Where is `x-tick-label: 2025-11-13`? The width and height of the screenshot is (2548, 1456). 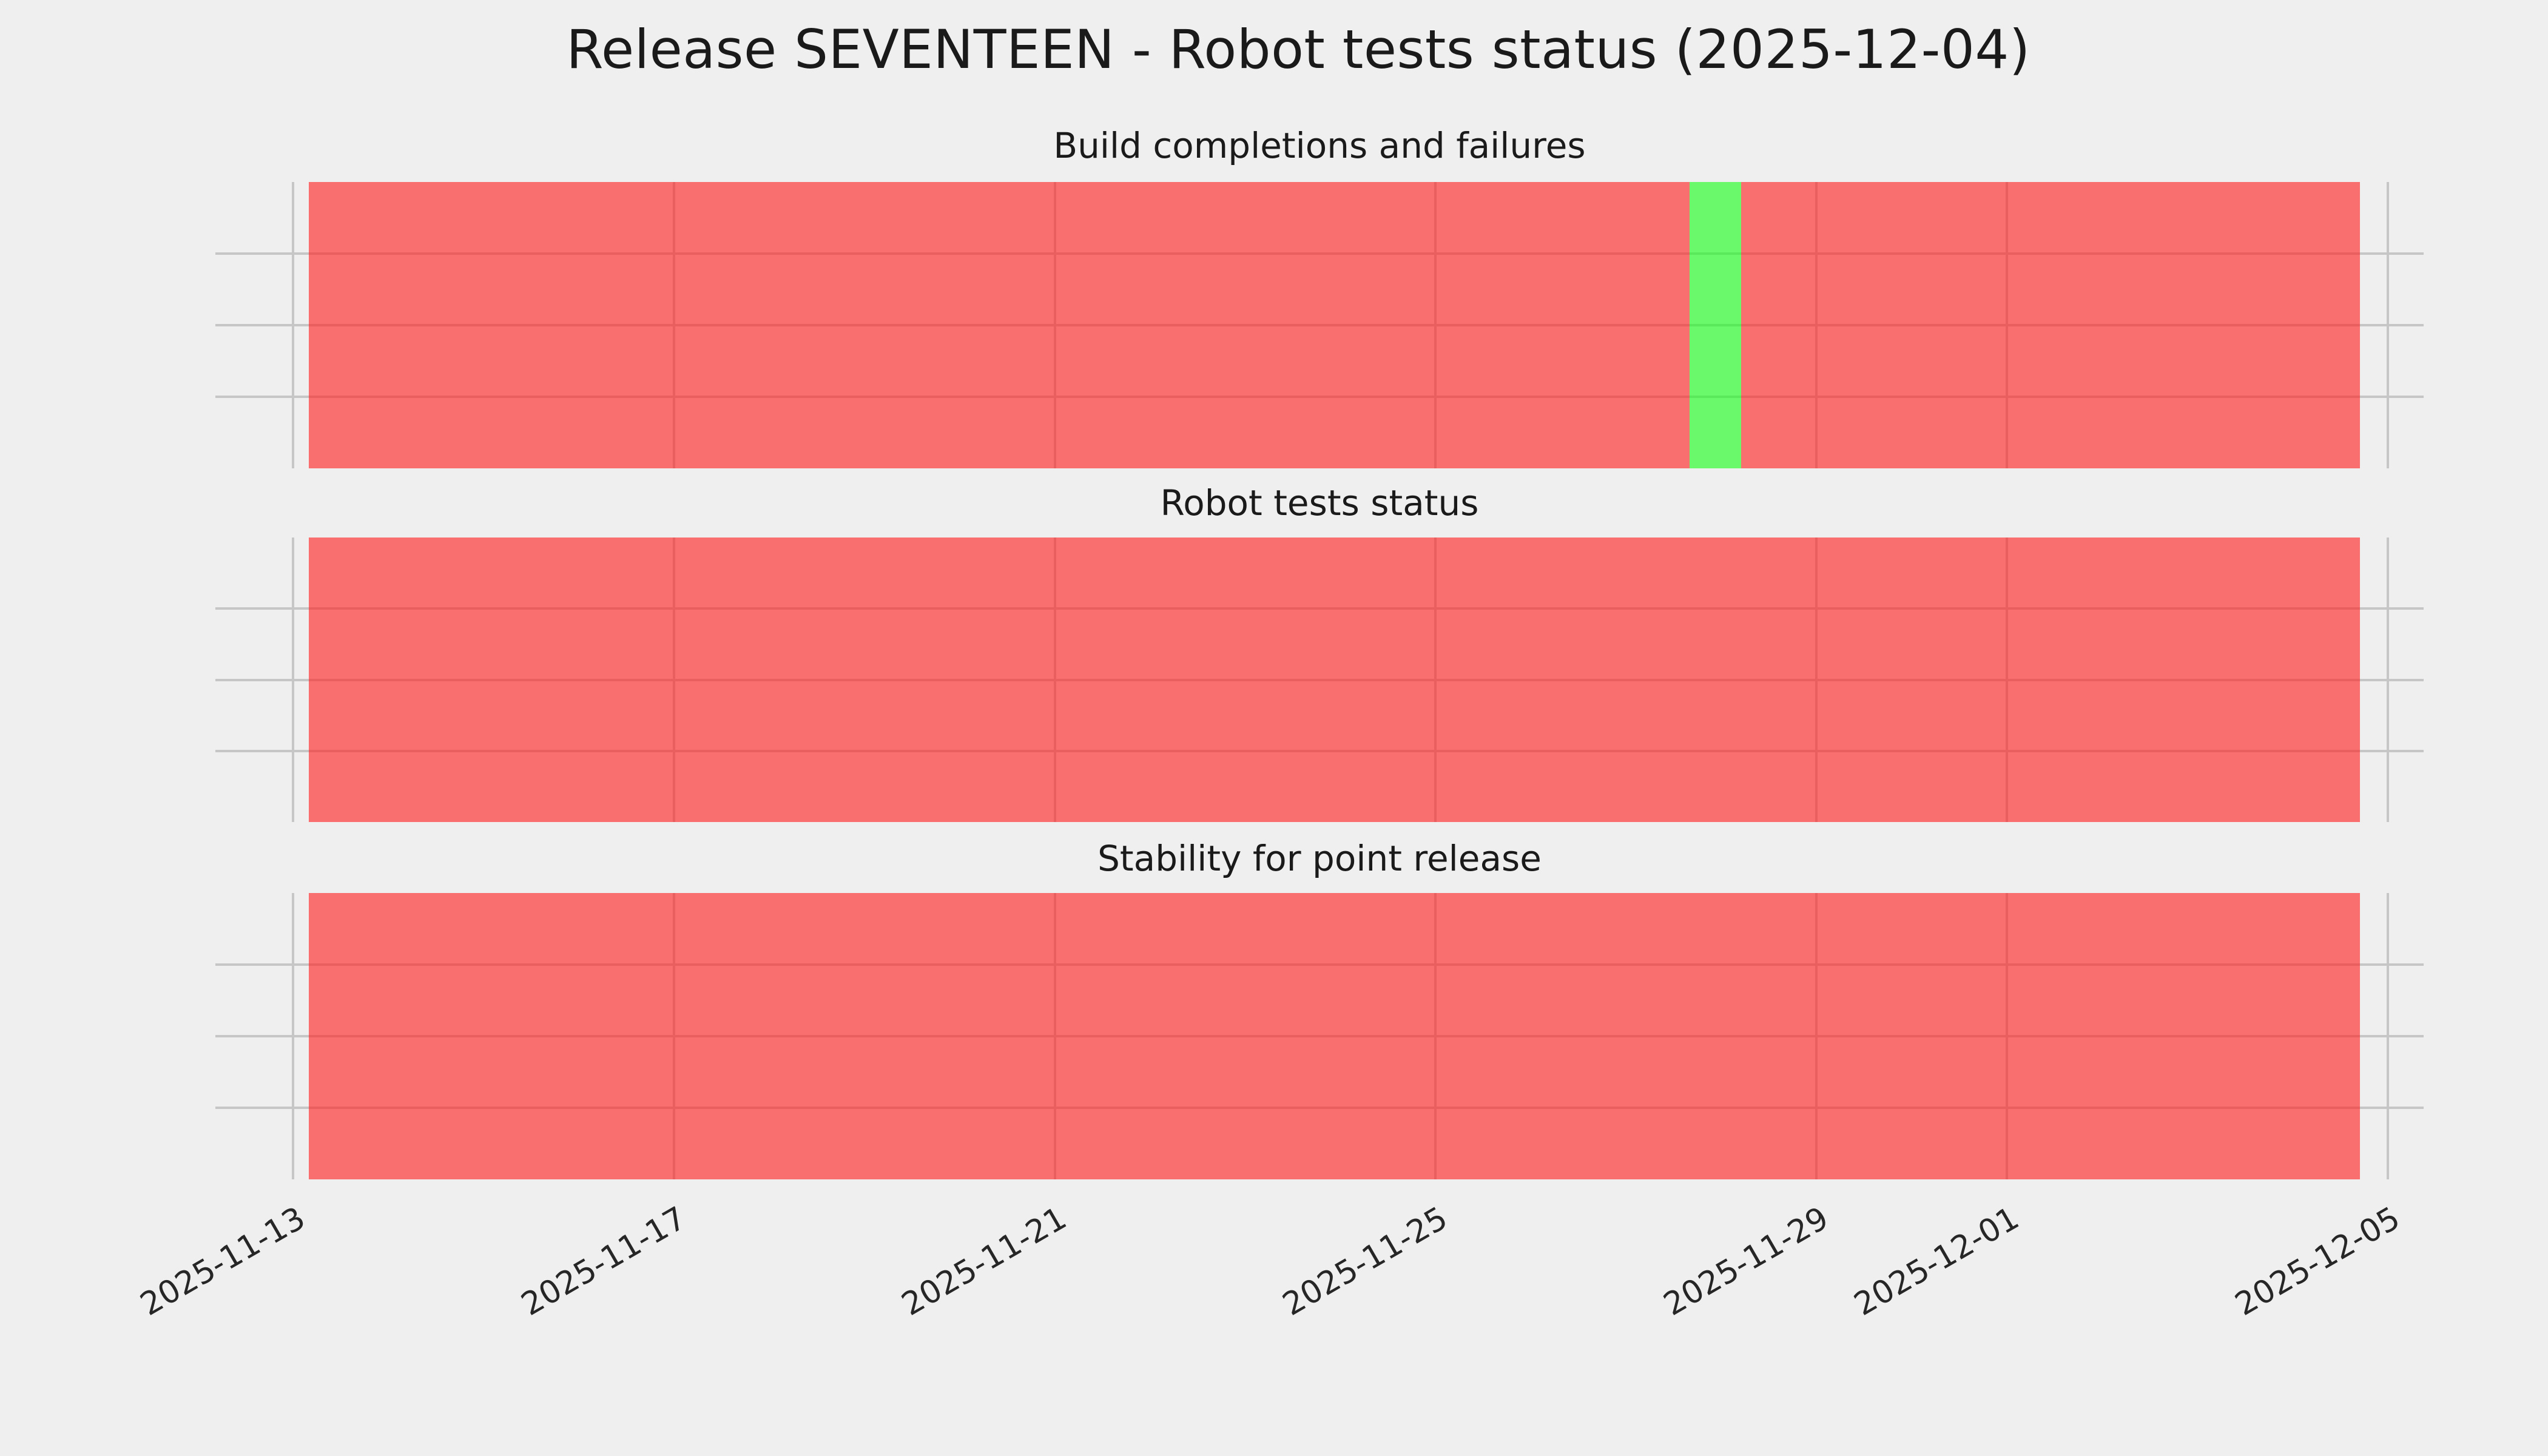 x-tick-label: 2025-11-13 is located at coordinates (222, 1262).